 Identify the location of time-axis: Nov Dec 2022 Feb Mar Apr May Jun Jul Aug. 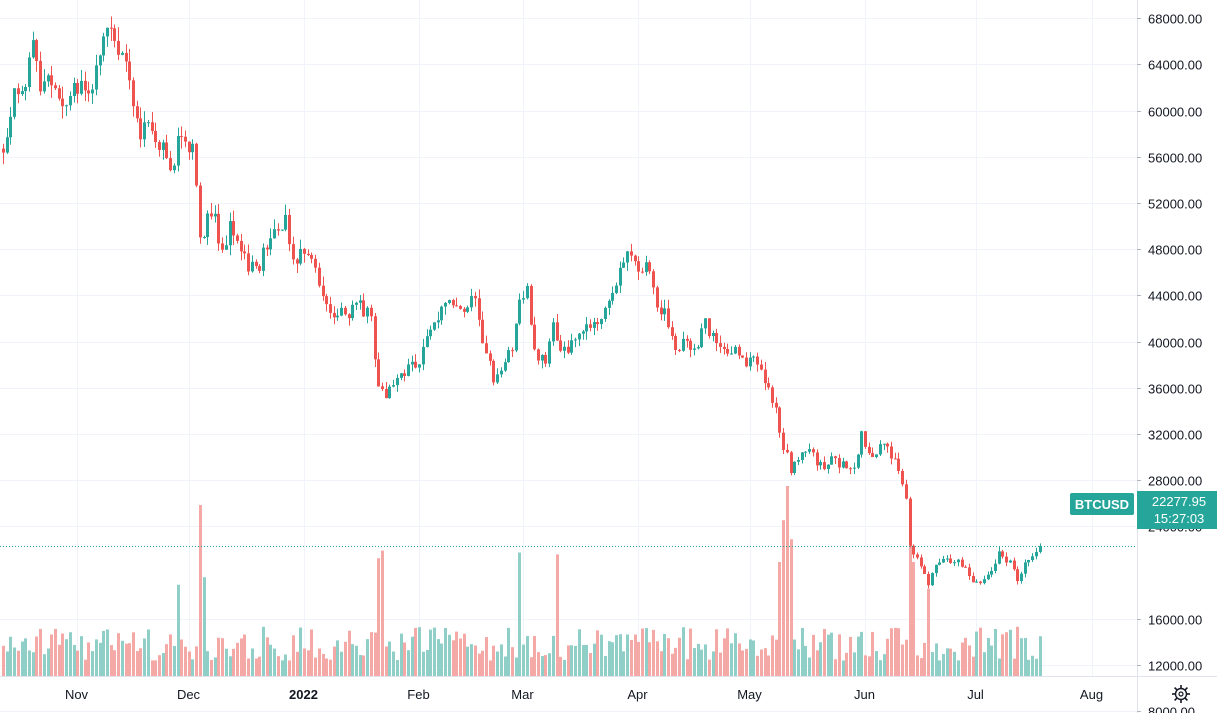
(584, 694).